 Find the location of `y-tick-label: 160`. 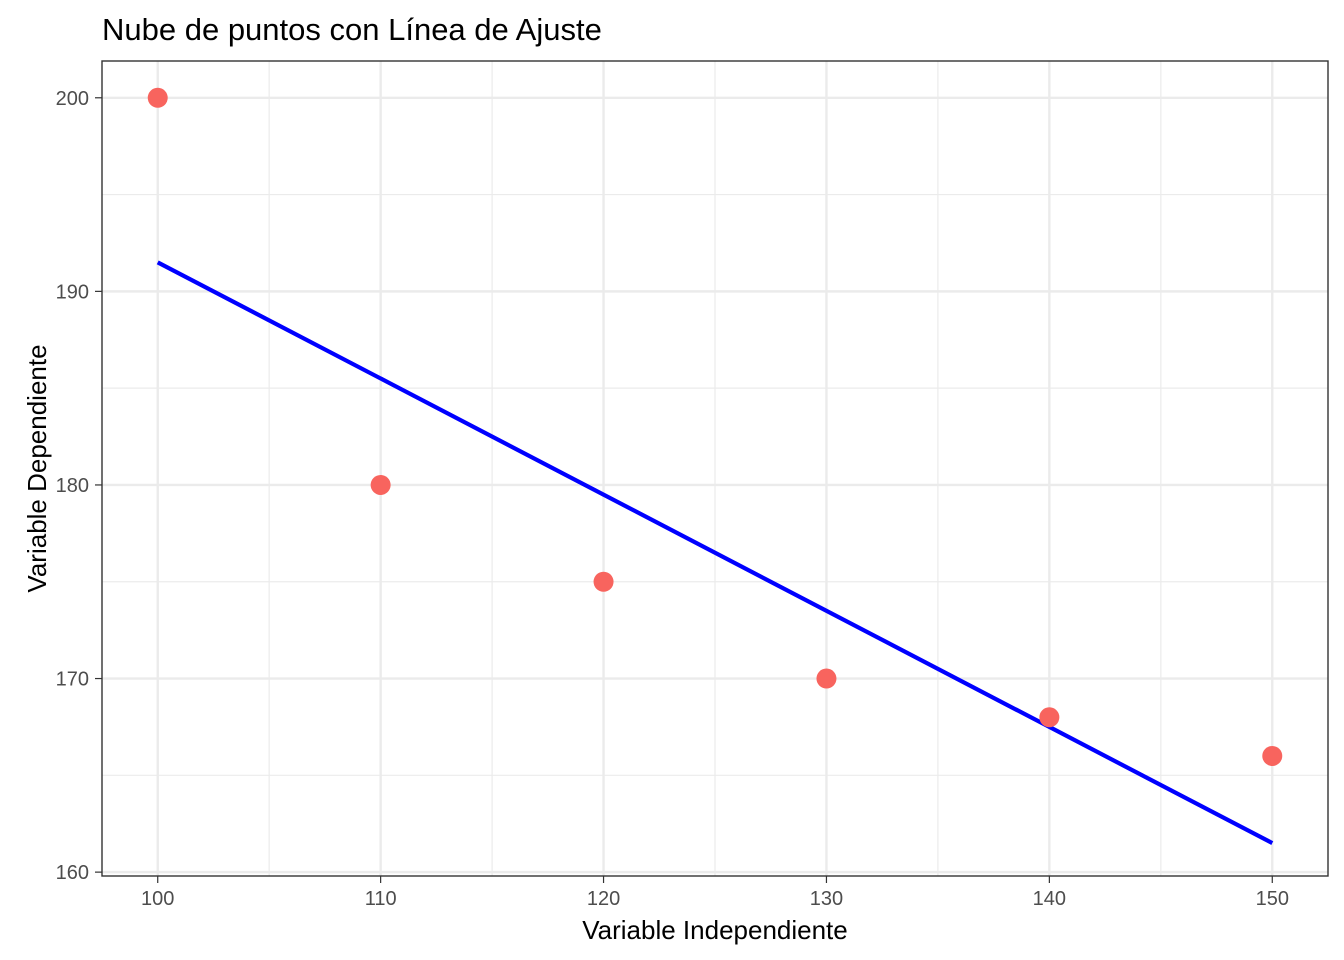

y-tick-label: 160 is located at coordinates (72, 873).